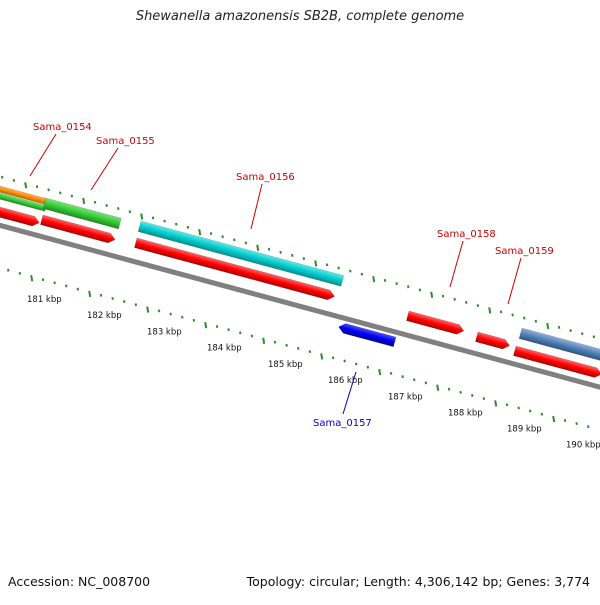 The image size is (600, 605). What do you see at coordinates (164, 332) in the screenshot?
I see `kbp-label: 183 kbp` at bounding box center [164, 332].